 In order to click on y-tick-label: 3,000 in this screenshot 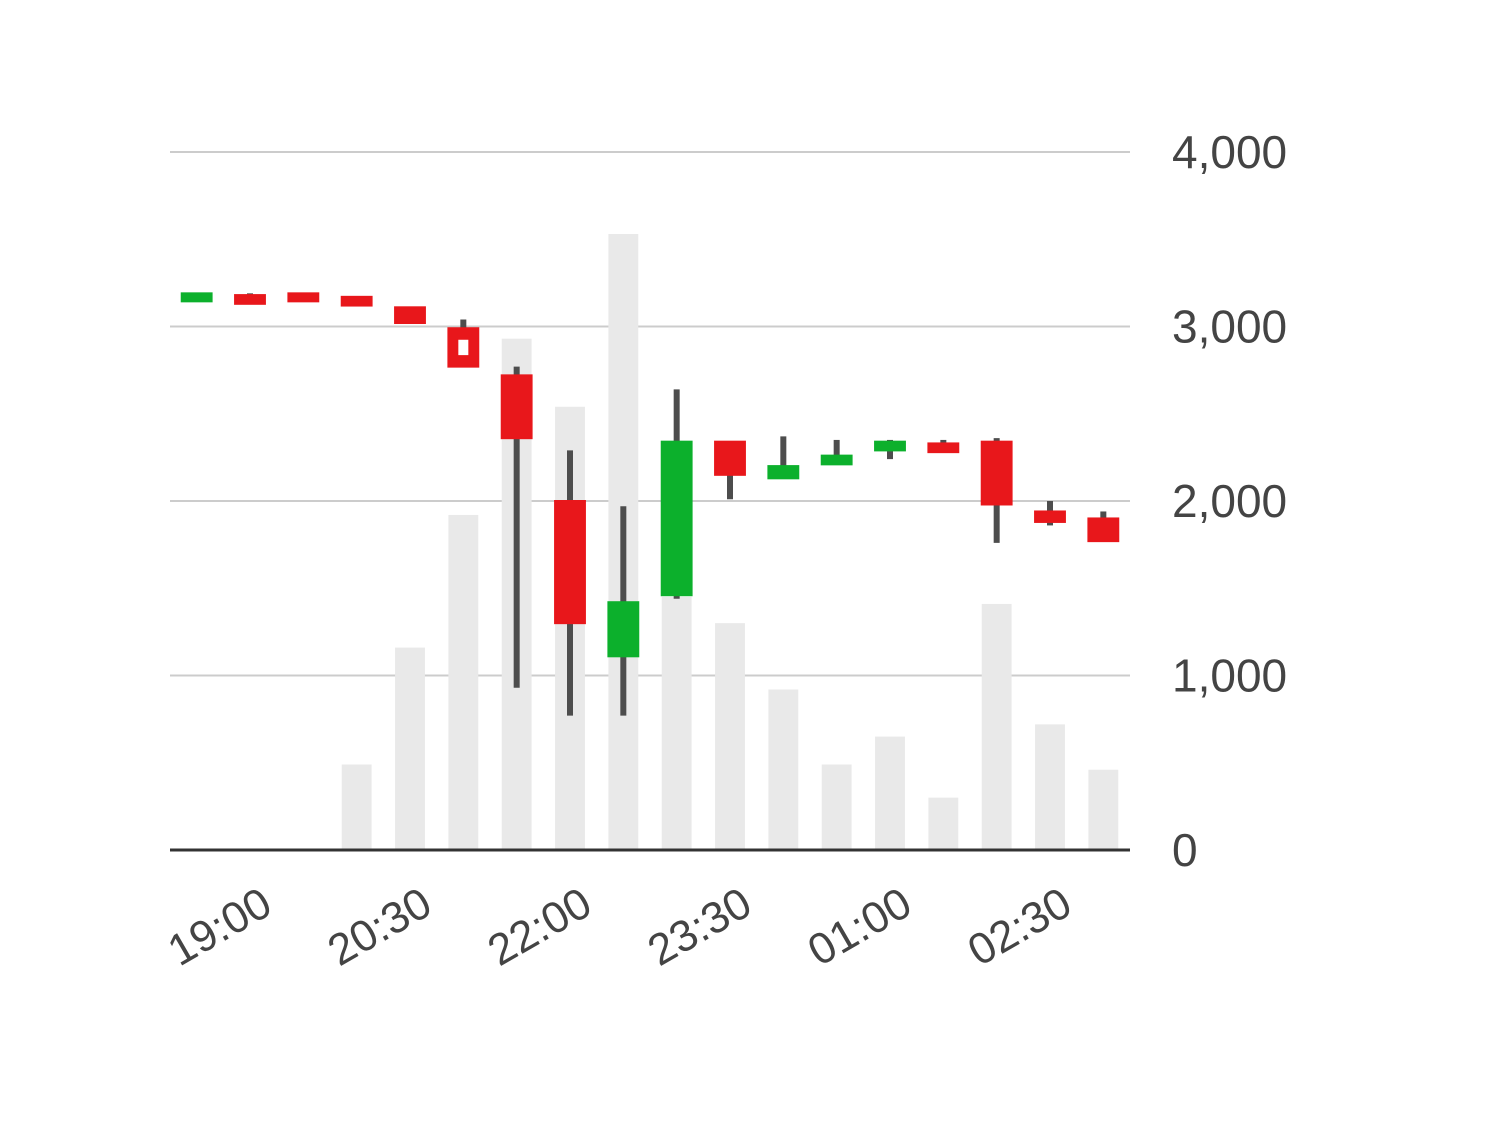, I will do `click(1229, 327)`.